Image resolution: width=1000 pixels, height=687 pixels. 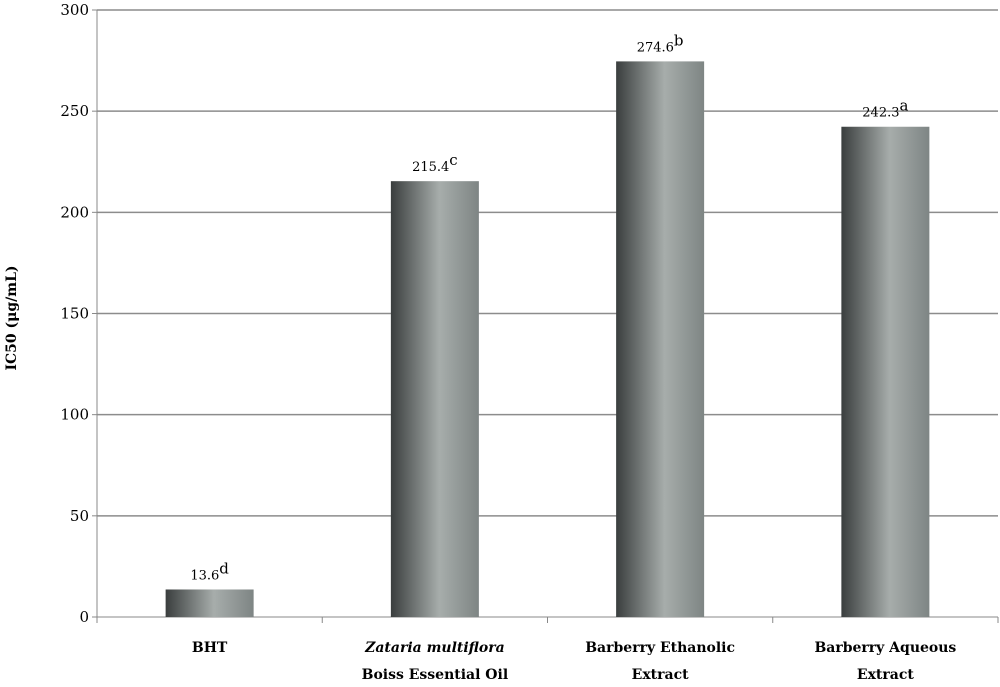 What do you see at coordinates (74, 314) in the screenshot?
I see `y-tick-label: 150` at bounding box center [74, 314].